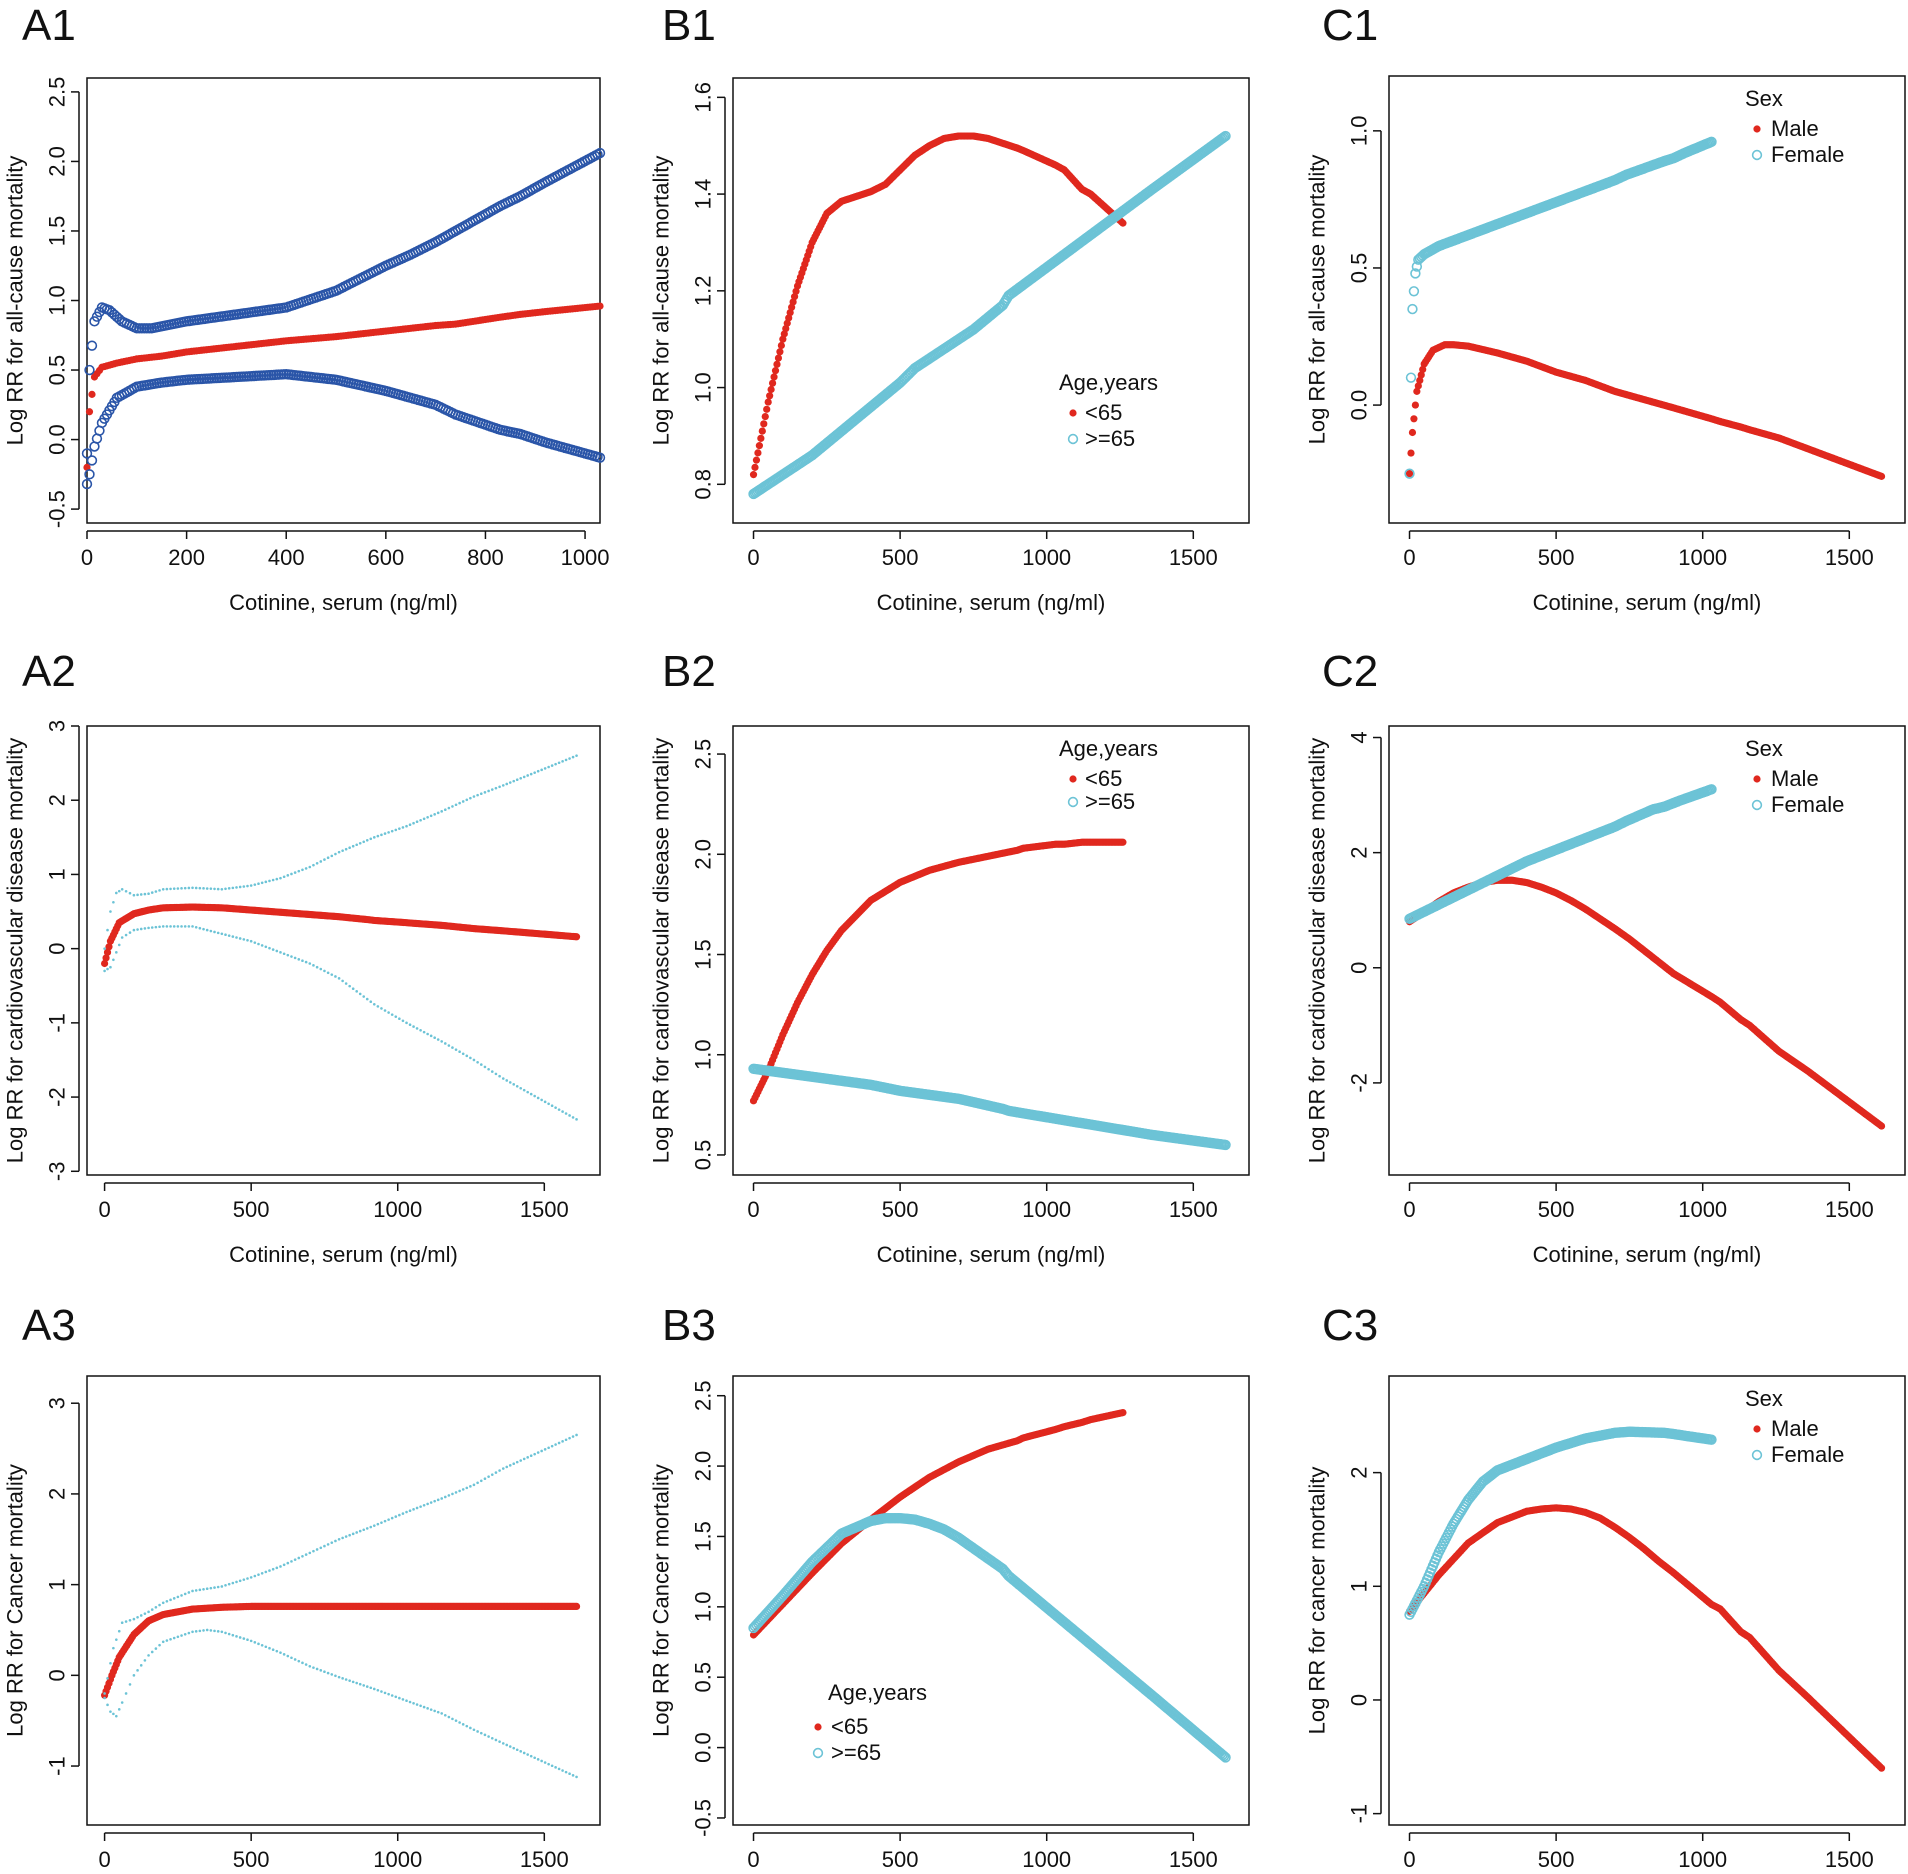 This screenshot has width=1908, height=1874. What do you see at coordinates (1317, 300) in the screenshot?
I see `y-axis-title: Log RR for all-cause mortality` at bounding box center [1317, 300].